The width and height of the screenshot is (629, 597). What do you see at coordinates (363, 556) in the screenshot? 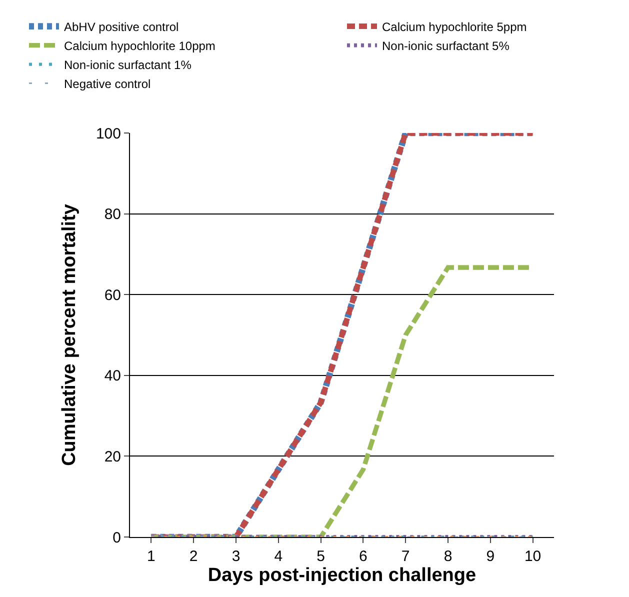
I see `x-tick-label: 6` at bounding box center [363, 556].